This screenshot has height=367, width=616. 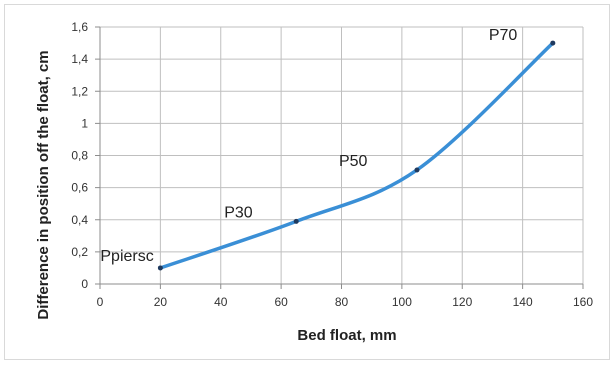 What do you see at coordinates (79, 220) in the screenshot?
I see `y-tick-label: 0,4` at bounding box center [79, 220].